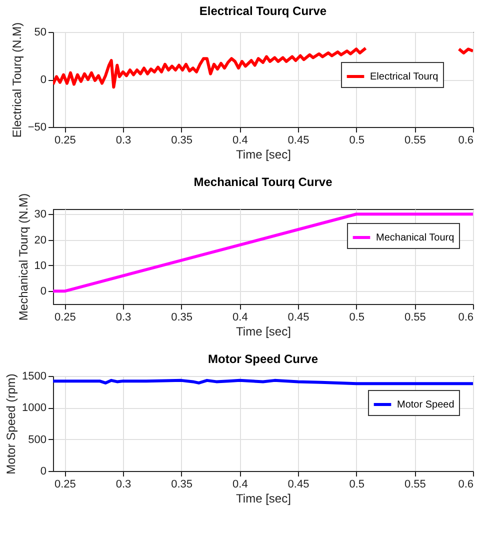 The width and height of the screenshot is (486, 545). I want to click on chart-title: Motor Speed Curve, so click(263, 359).